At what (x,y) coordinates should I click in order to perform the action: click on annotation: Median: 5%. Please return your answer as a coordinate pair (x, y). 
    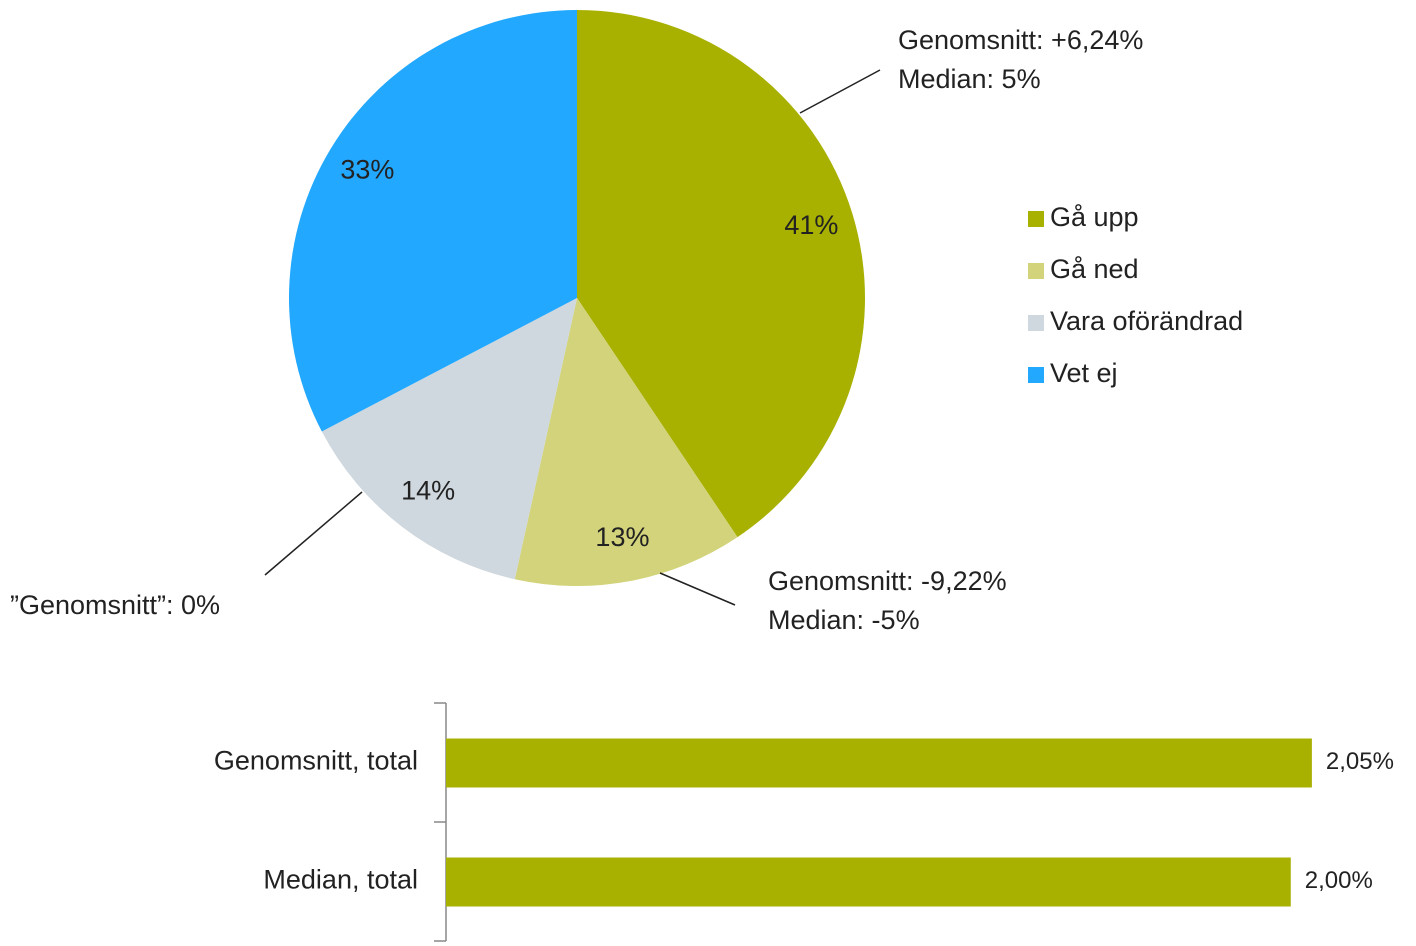
    Looking at the image, I should click on (969, 79).